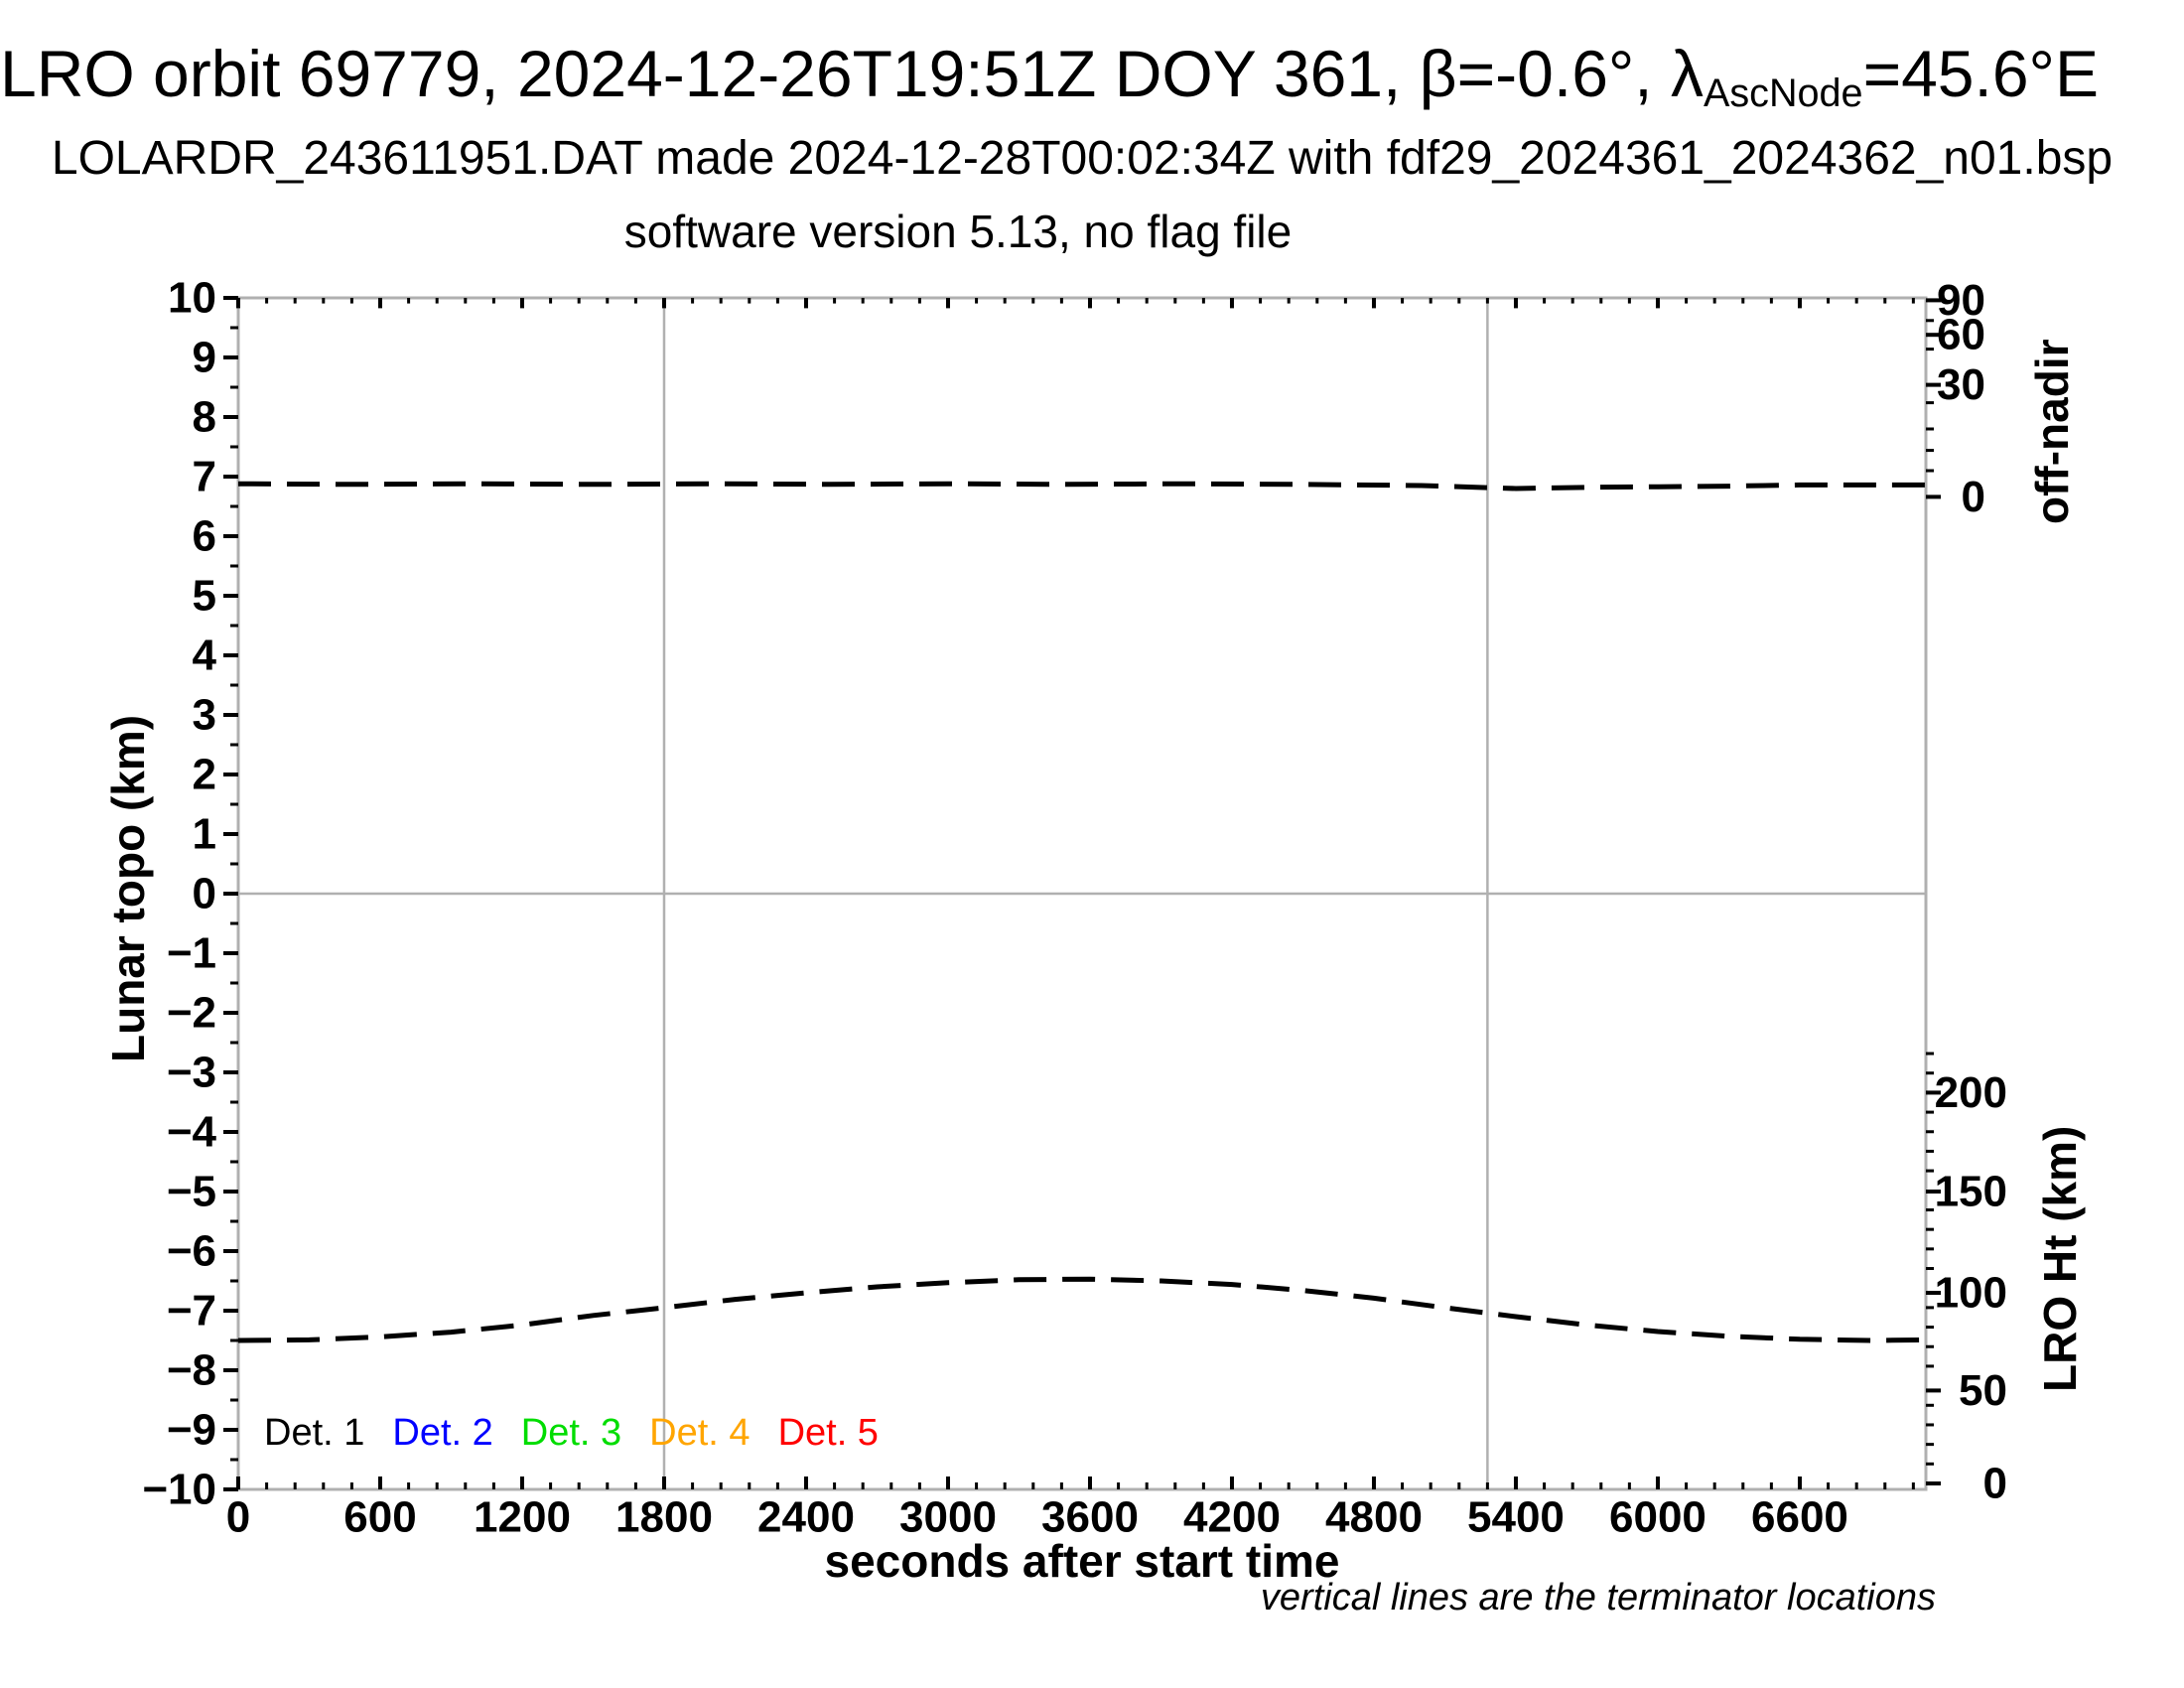 This screenshot has height=1688, width=2184. I want to click on x-axis-tick-label: 6600, so click(1799, 1517).